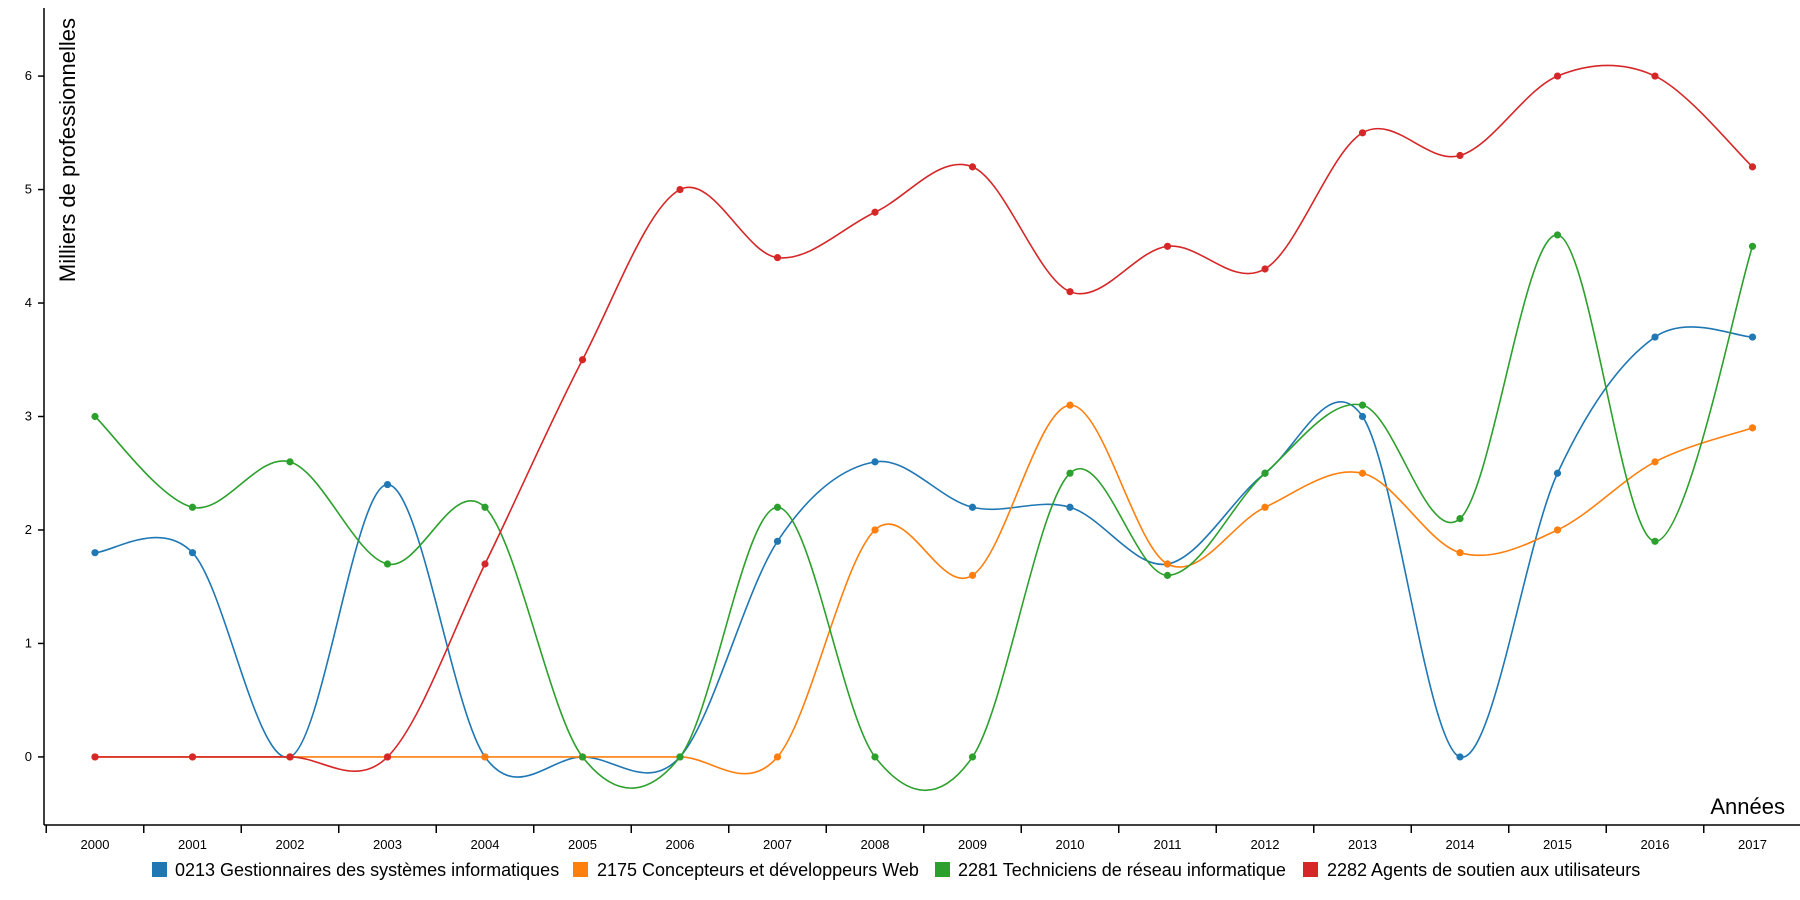  Describe the element at coordinates (1070, 844) in the screenshot. I see `x-tick-label: 2010` at that location.